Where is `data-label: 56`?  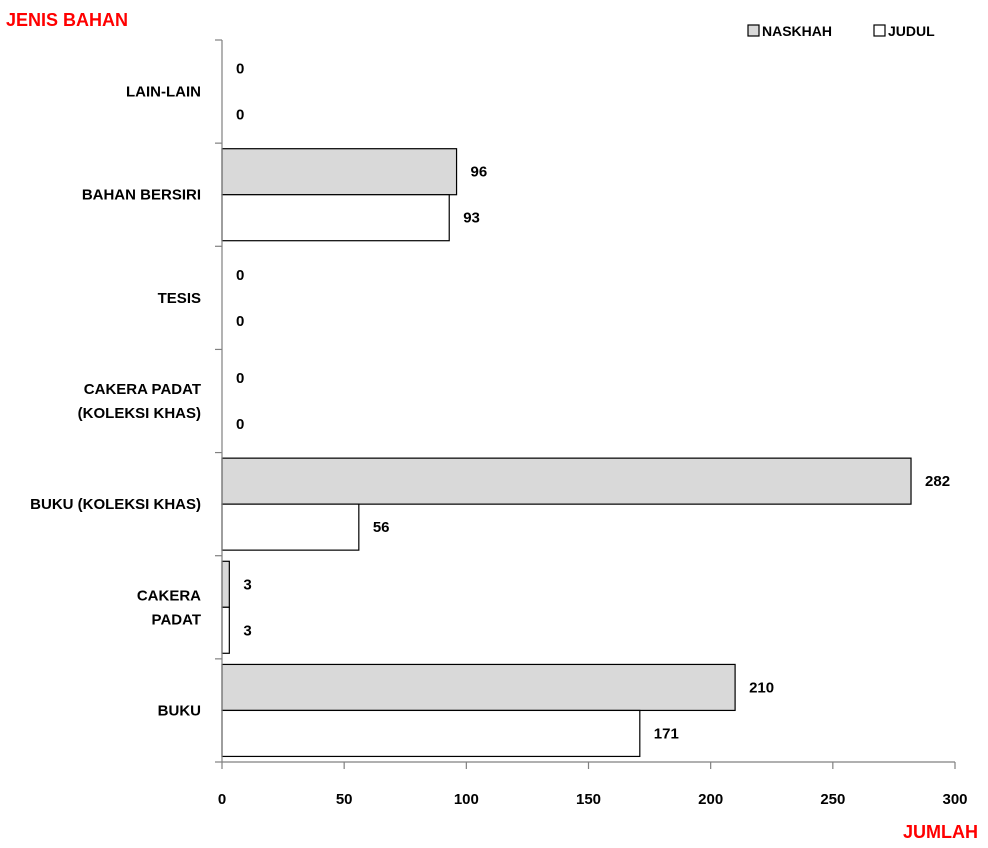 data-label: 56 is located at coordinates (381, 527).